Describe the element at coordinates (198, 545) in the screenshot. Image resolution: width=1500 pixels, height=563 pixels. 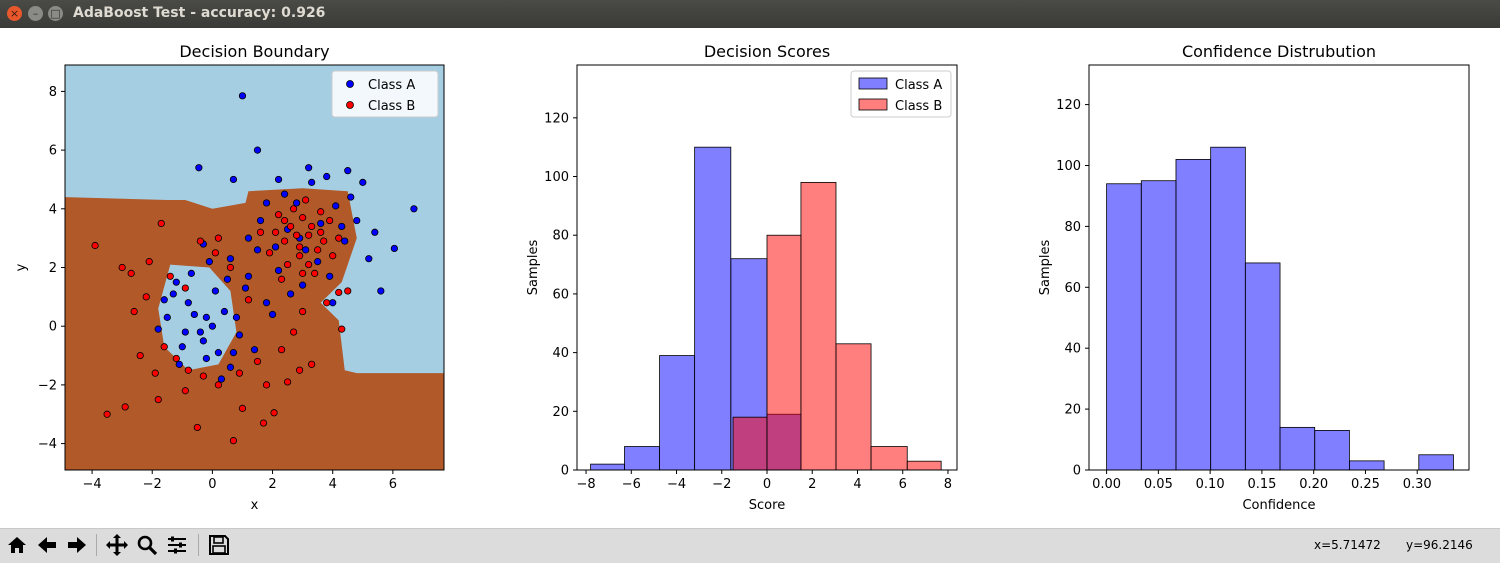
I see `toolbar-separator` at that location.